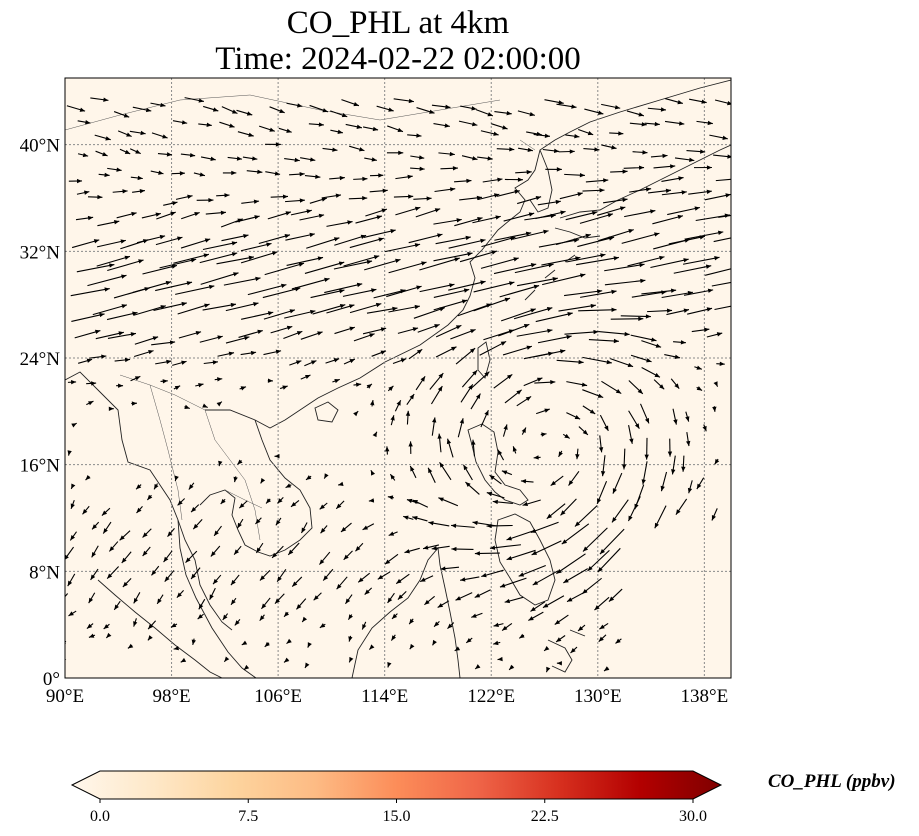 The width and height of the screenshot is (919, 836). I want to click on colorbar-tick-labels: 0.0 7.5 15.0 22.5 30.0, so click(398, 812).